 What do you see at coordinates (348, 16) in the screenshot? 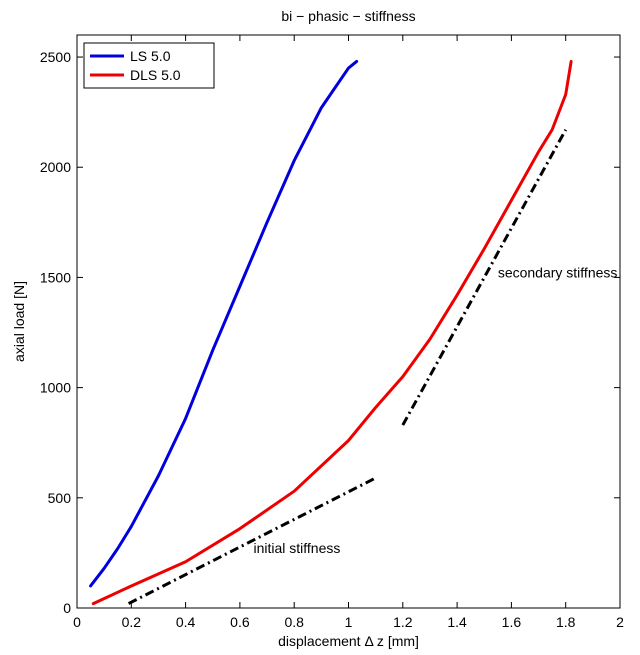
I see `chart-title: bi − phasic − stiffness` at bounding box center [348, 16].